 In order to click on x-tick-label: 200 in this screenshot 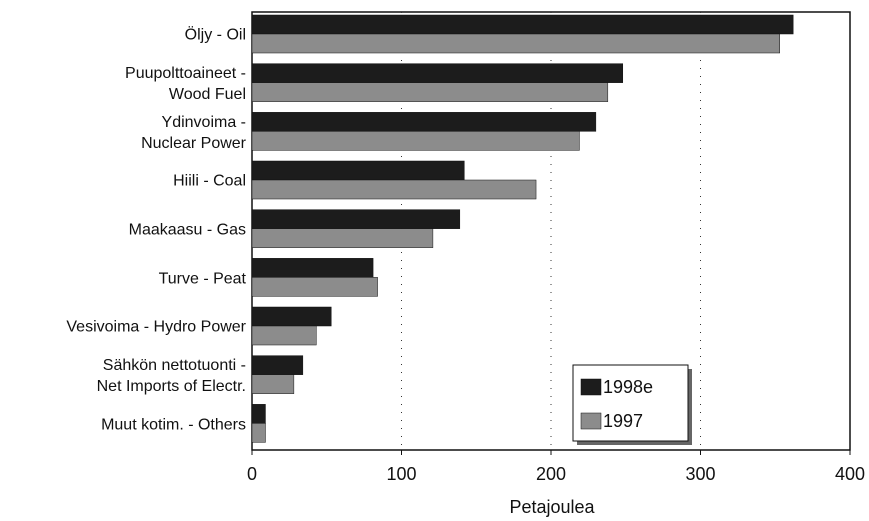, I will do `click(551, 474)`.